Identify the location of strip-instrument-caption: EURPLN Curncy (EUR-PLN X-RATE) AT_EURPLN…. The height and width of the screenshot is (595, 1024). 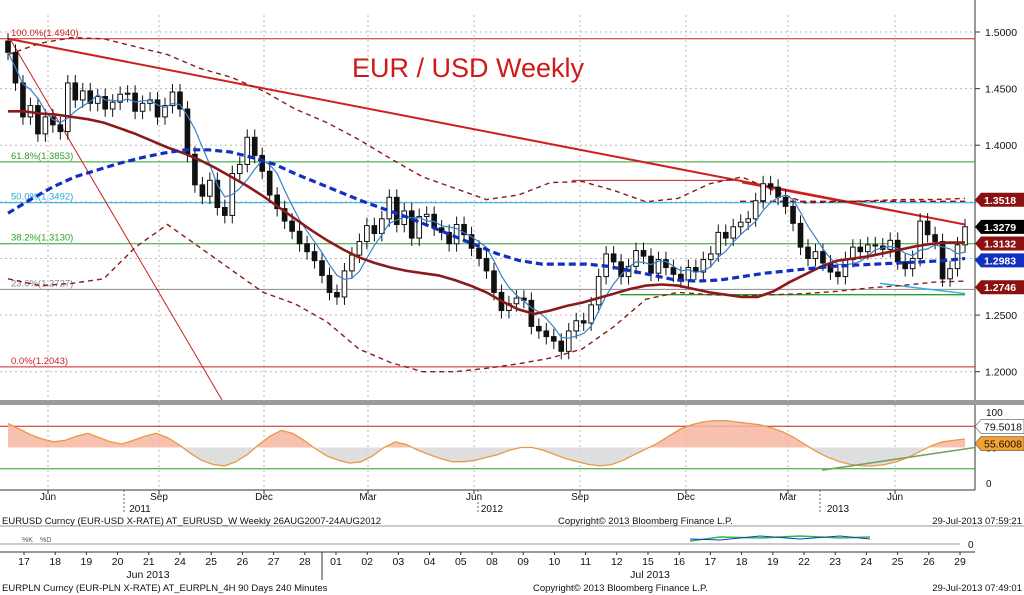
(165, 588).